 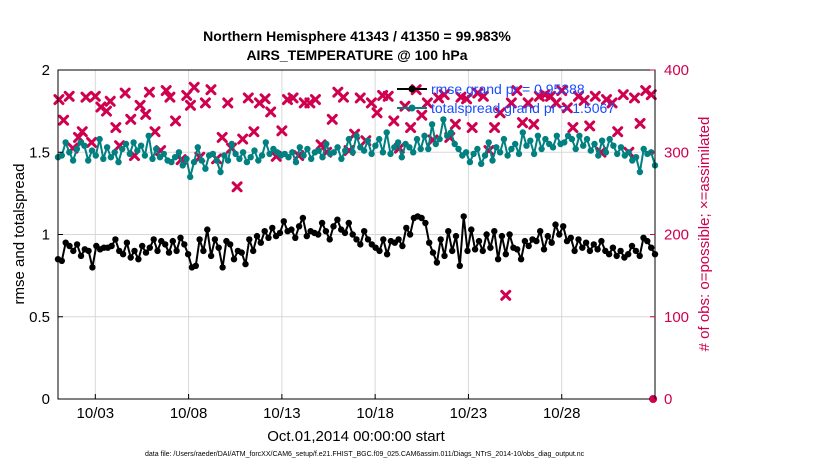 What do you see at coordinates (704, 234) in the screenshot?
I see `y-right-axis-label: # of obs: o=possible; ×=assimilated` at bounding box center [704, 234].